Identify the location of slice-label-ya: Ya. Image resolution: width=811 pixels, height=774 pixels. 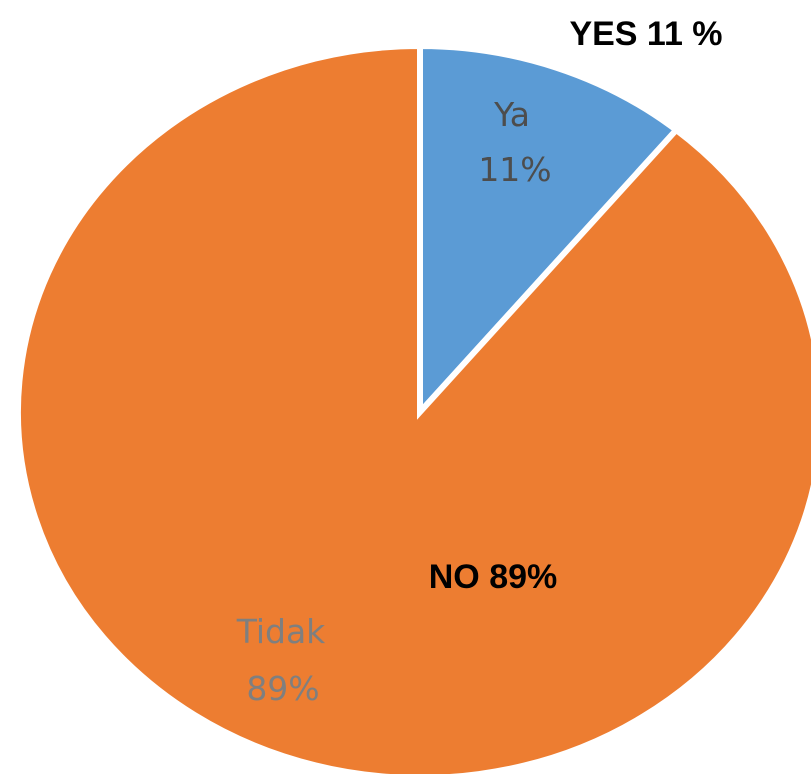
(511, 114).